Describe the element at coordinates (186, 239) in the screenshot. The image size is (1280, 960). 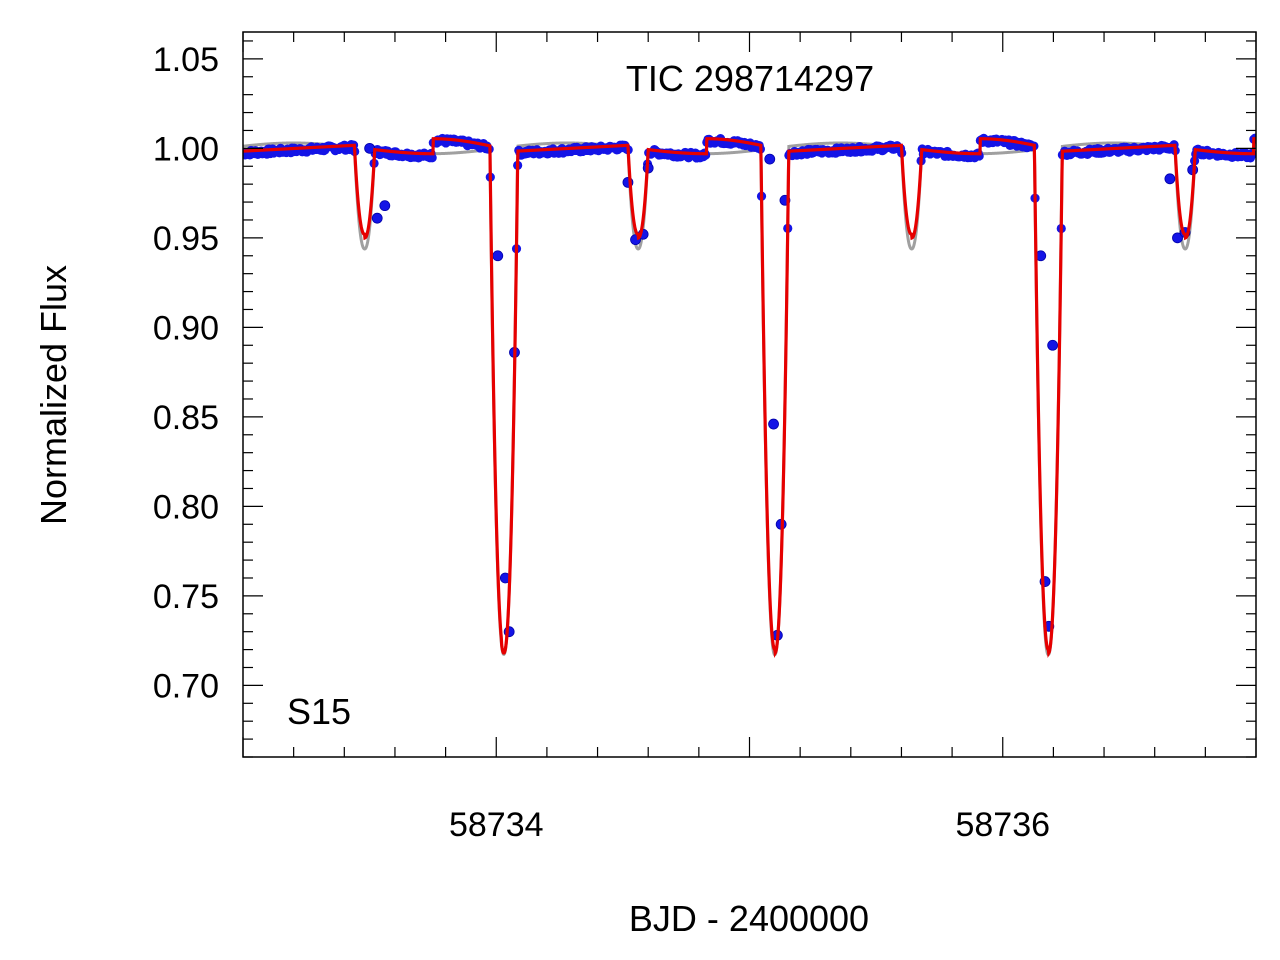
I see `y-tick-label: 0.95` at that location.